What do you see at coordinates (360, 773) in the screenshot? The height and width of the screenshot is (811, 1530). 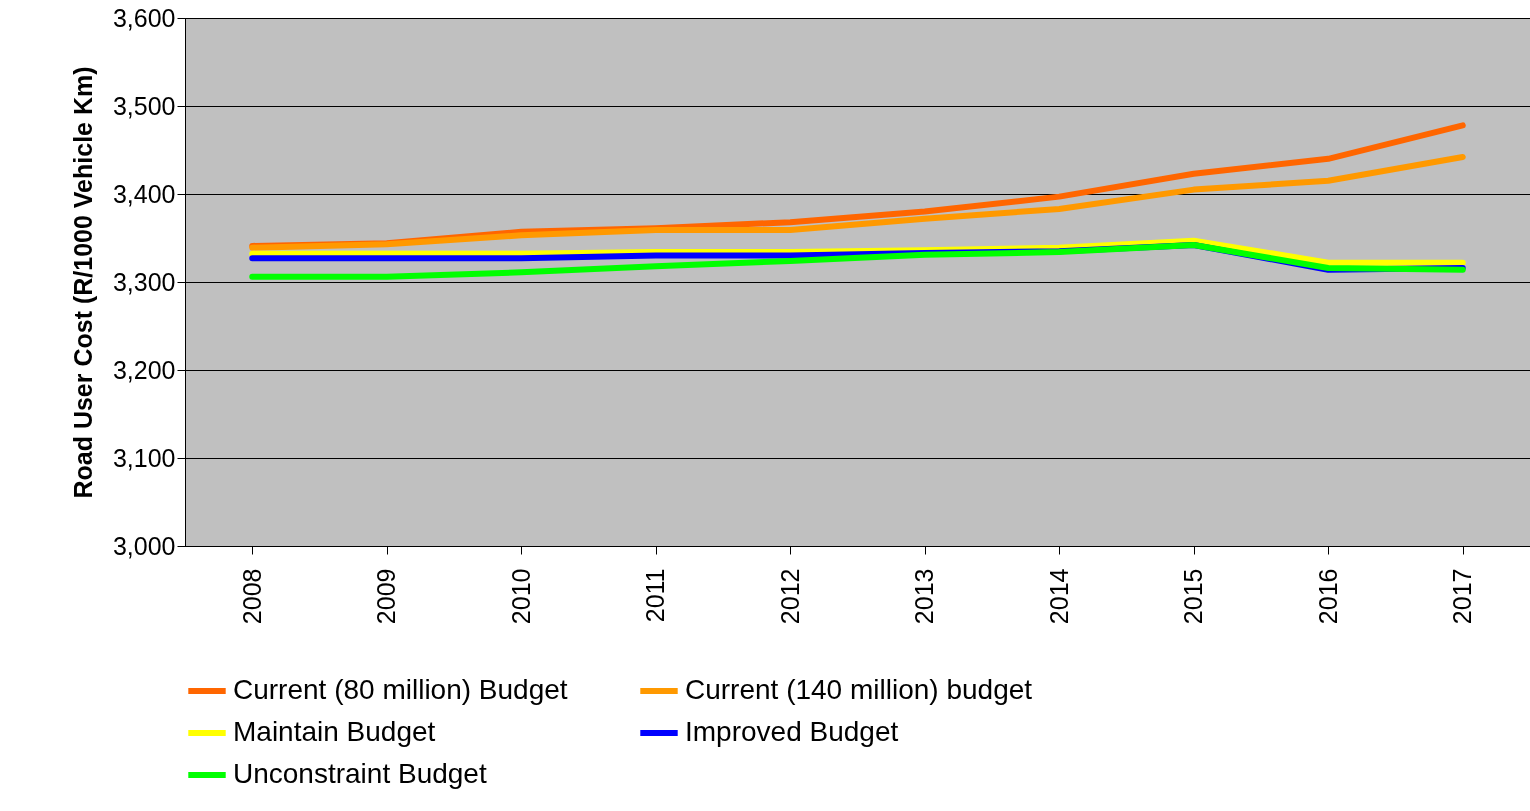 I see `legend-label: Unconstraint Budget` at bounding box center [360, 773].